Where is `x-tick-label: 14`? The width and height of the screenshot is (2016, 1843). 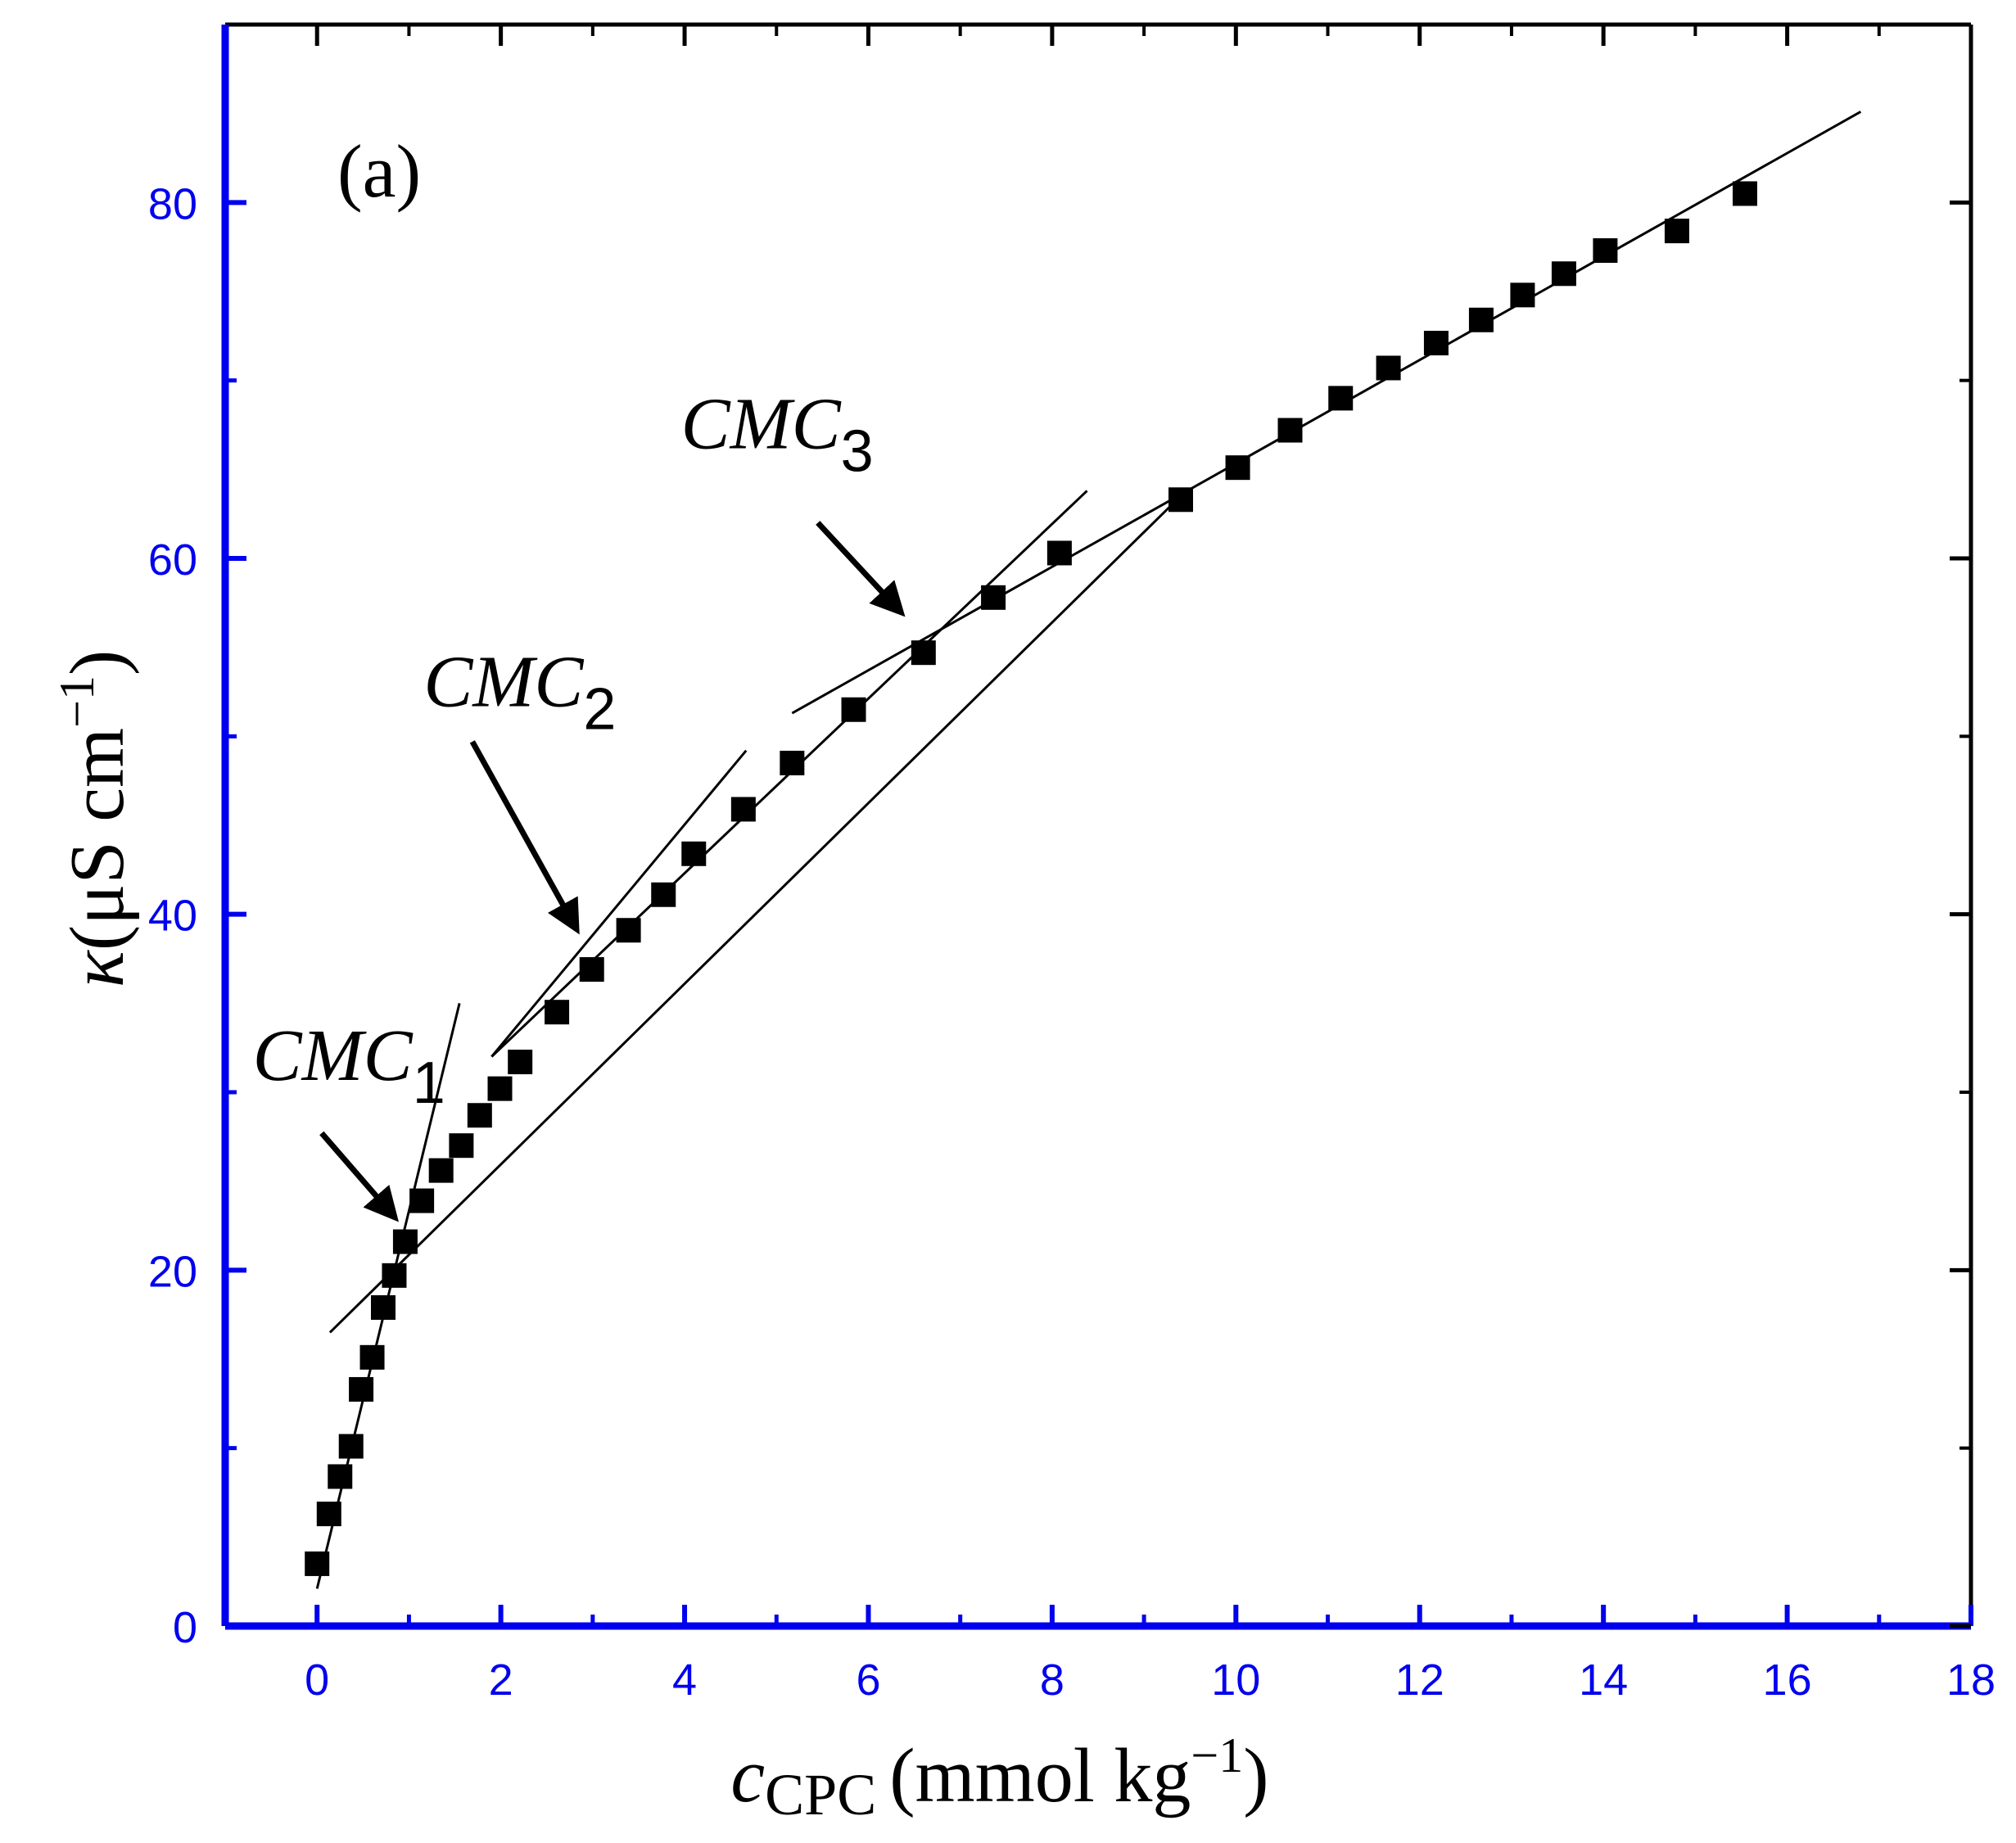
x-tick-label: 14 is located at coordinates (1603, 1680).